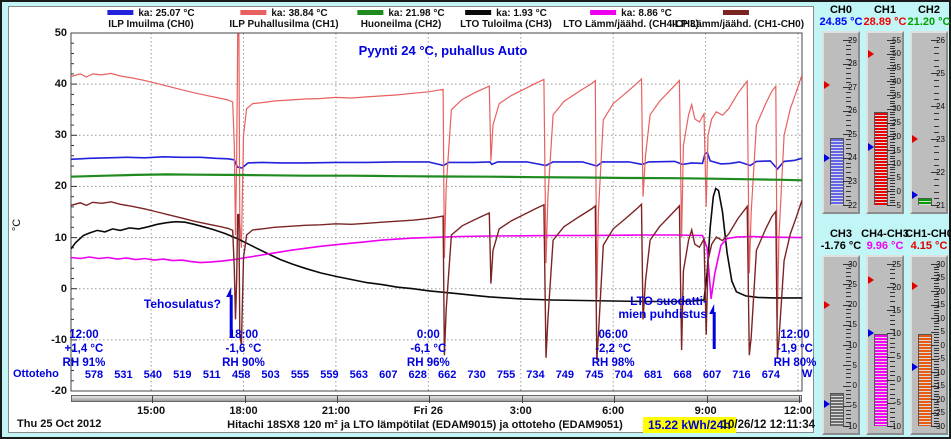  What do you see at coordinates (925, 201) in the screenshot?
I see `gauge-bar-CH2` at bounding box center [925, 201].